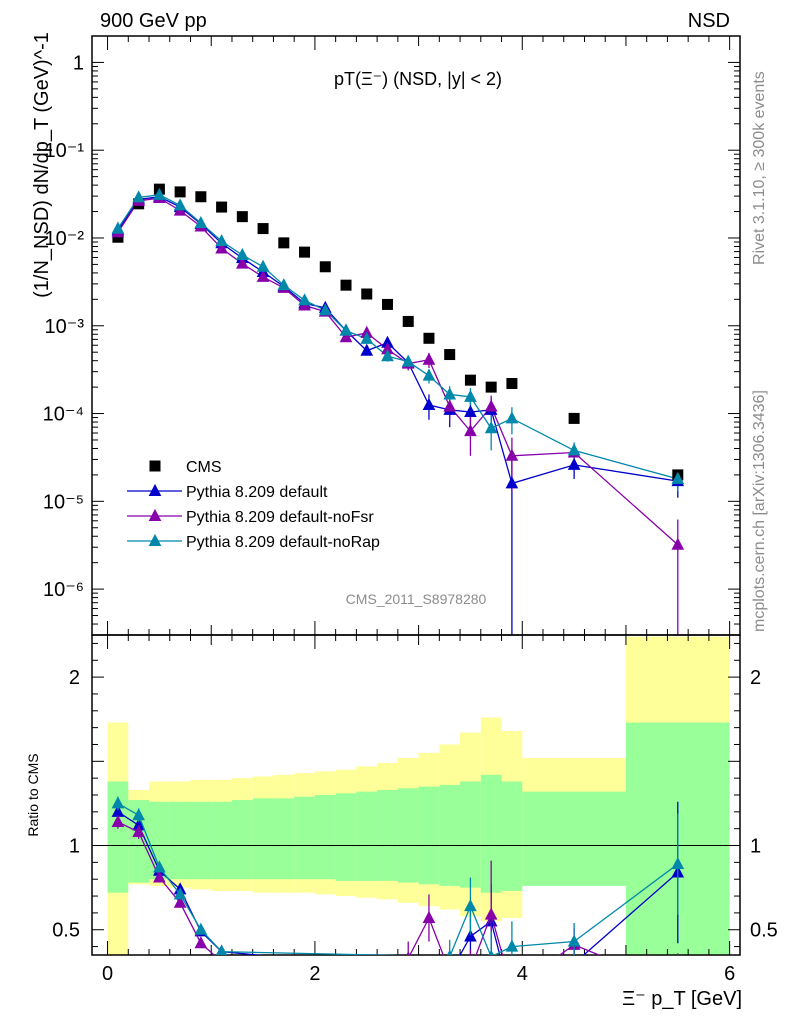 This screenshot has width=786, height=1024. I want to click on ratio-y-tick-label: 0.5, so click(66, 931).